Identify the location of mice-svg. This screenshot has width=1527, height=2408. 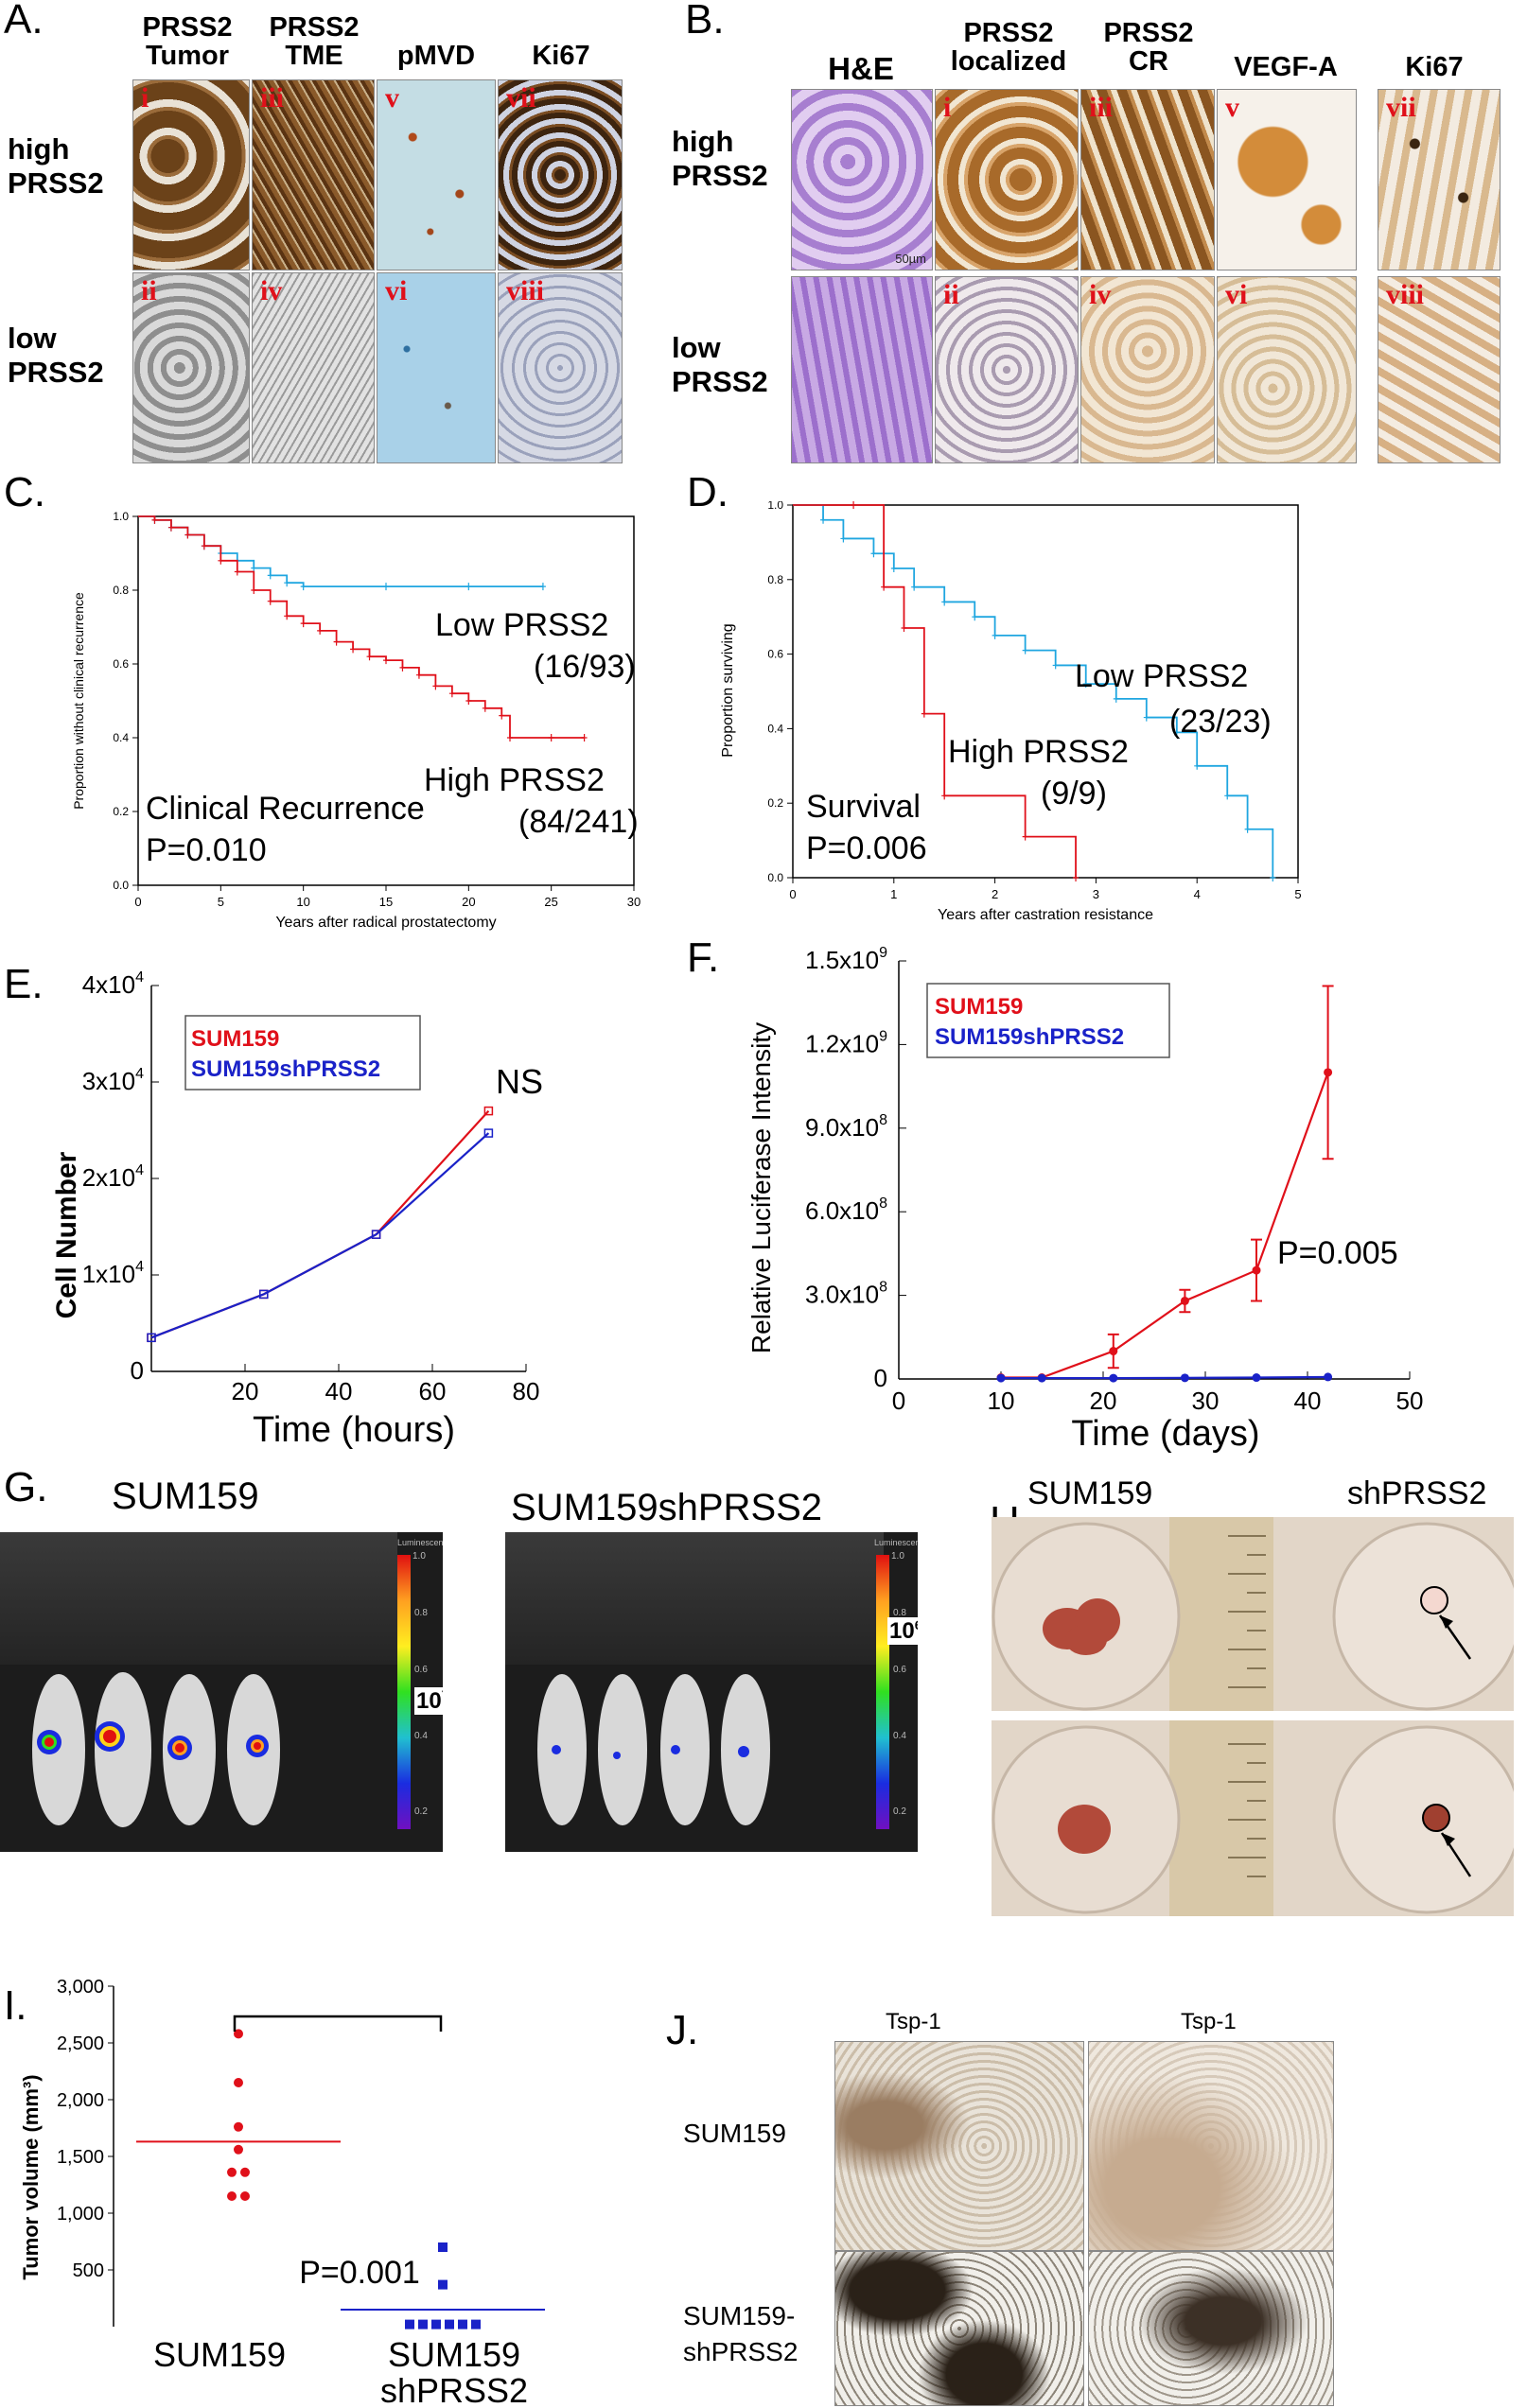
(156, 1749).